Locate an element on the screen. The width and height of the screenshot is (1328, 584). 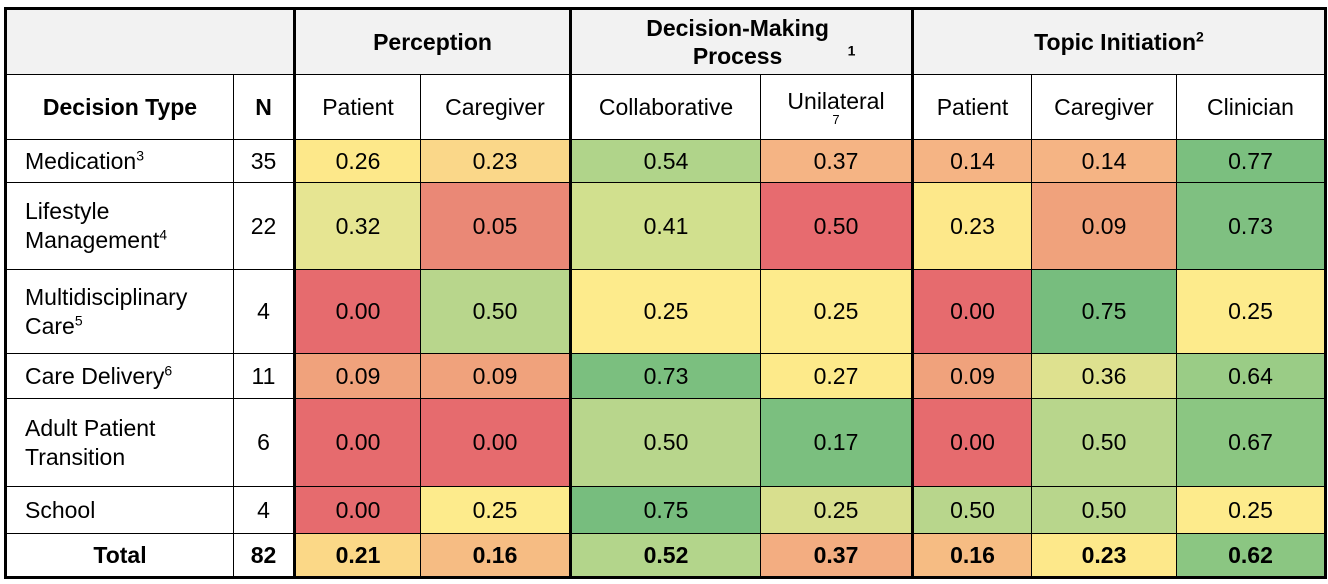
col-perception-caregiver: Caregiver is located at coordinates (495, 107).